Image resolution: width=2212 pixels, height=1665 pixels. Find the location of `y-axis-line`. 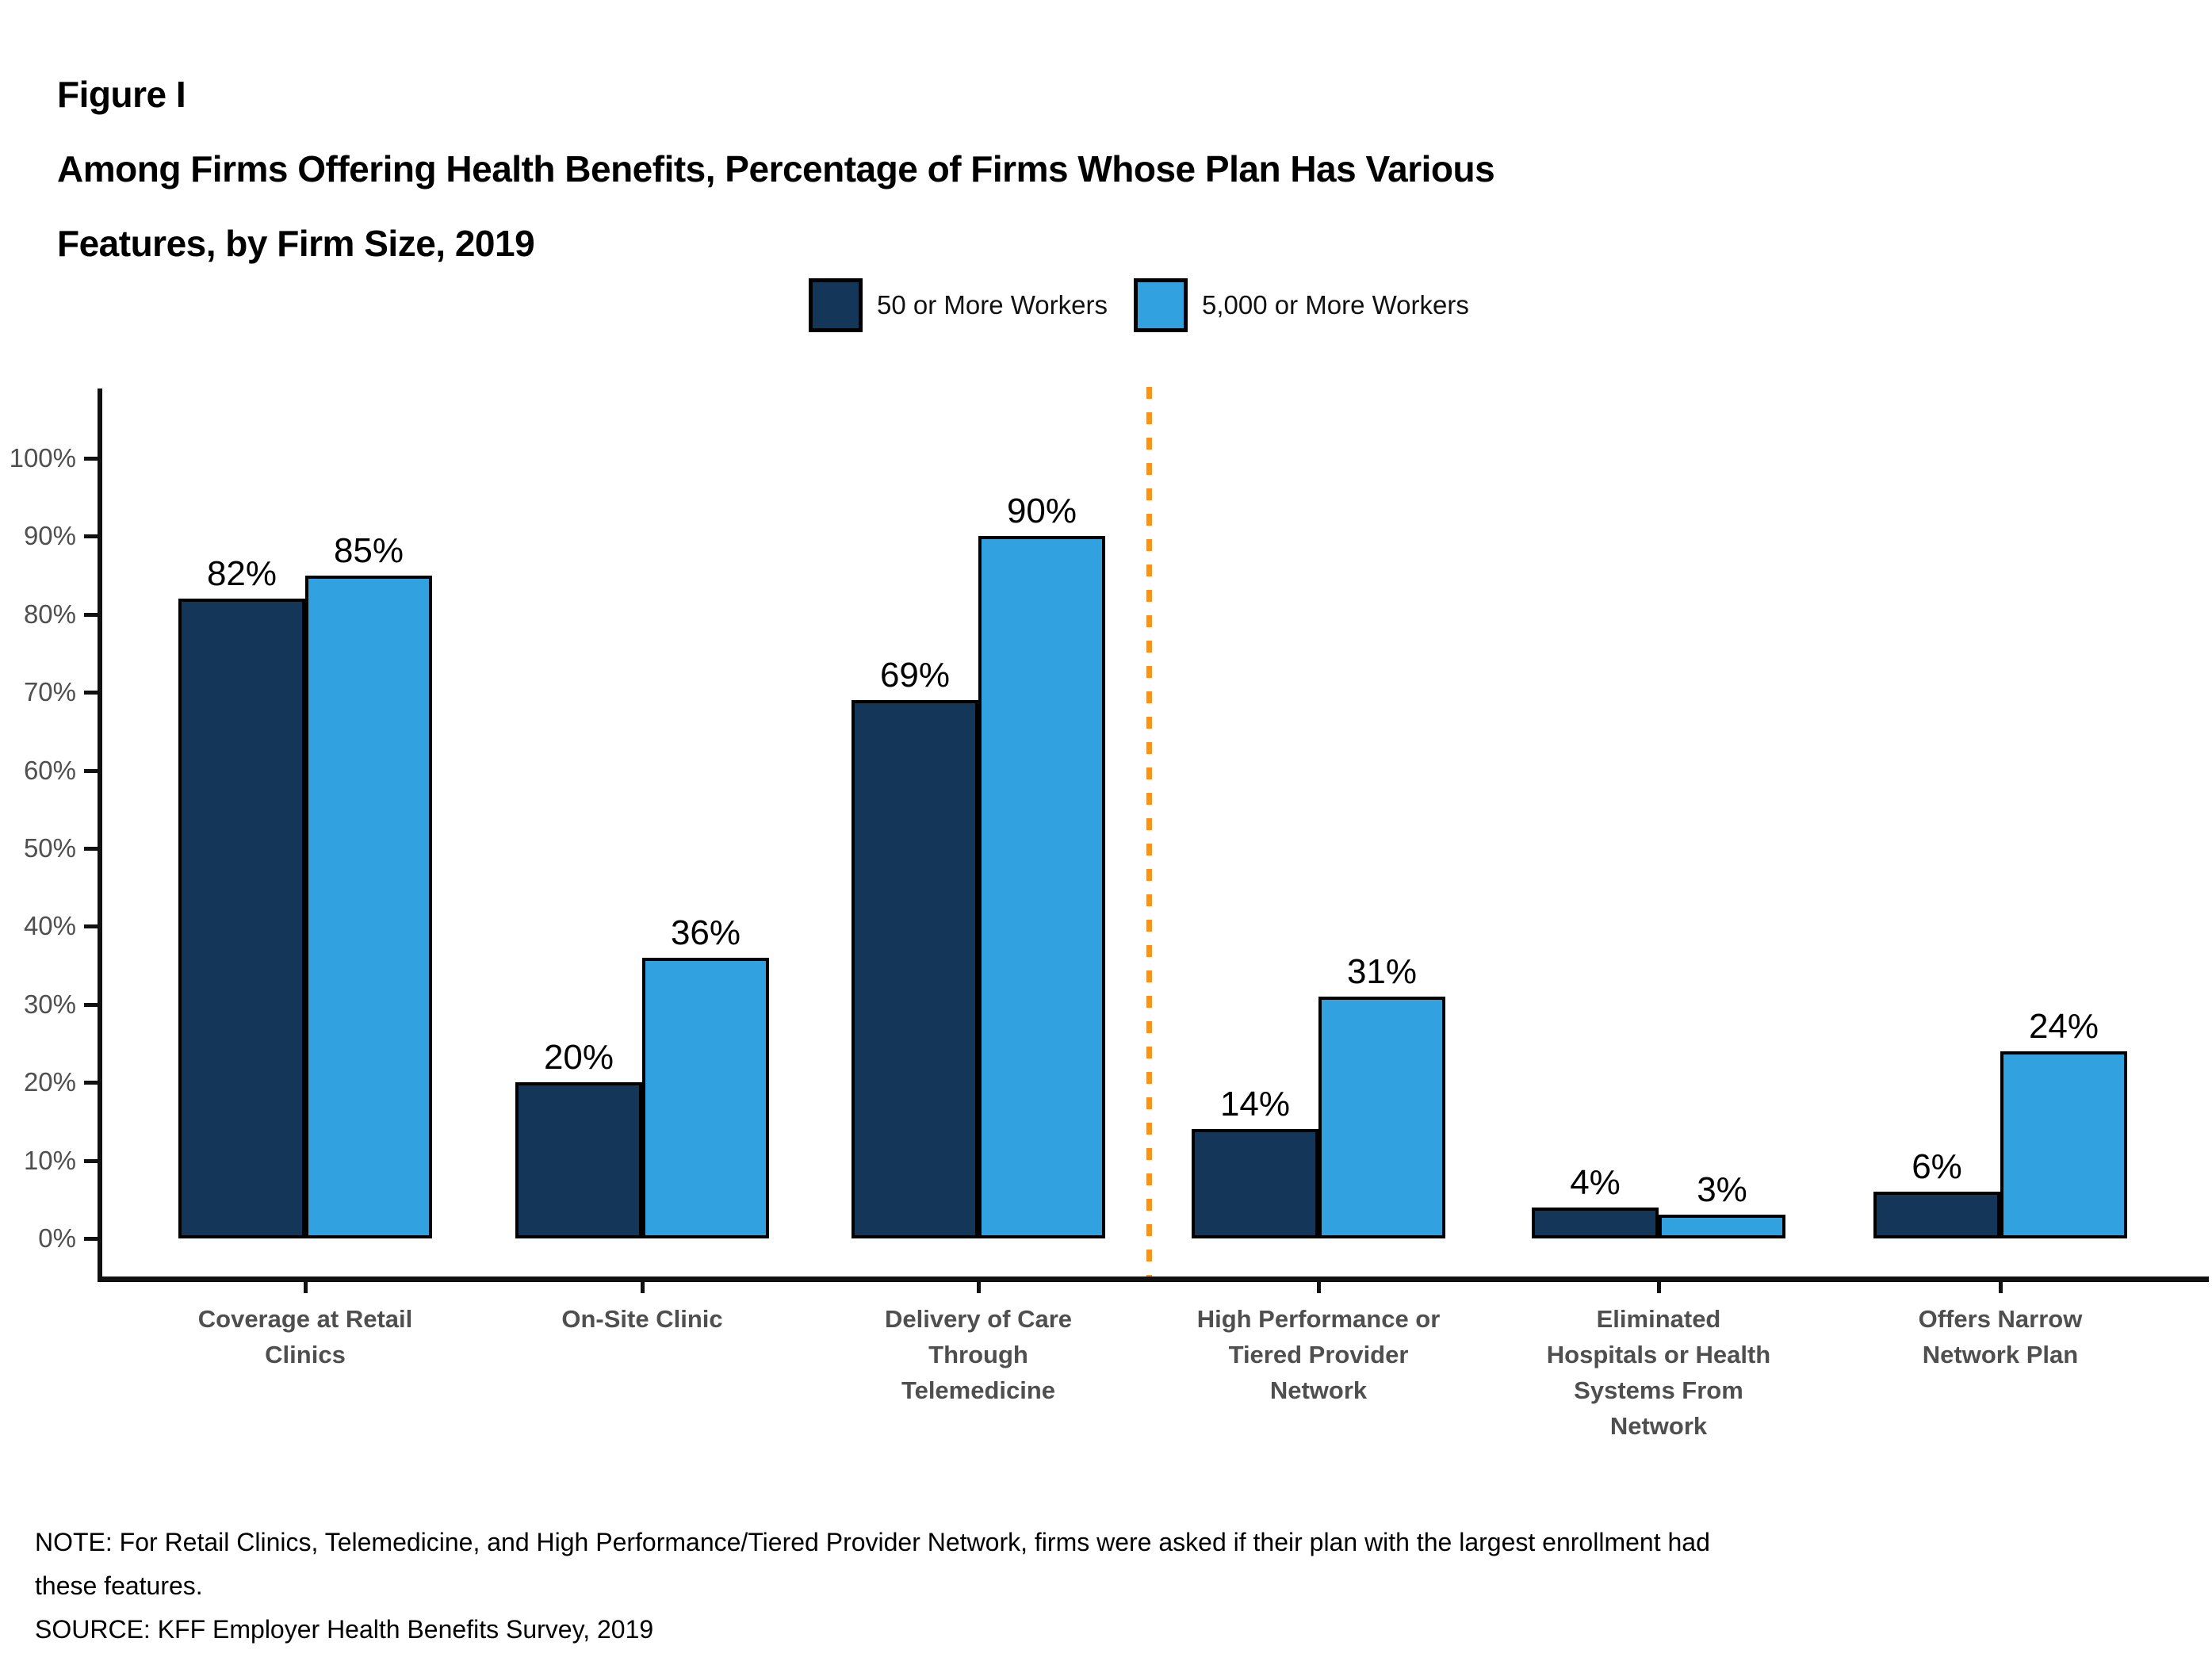

y-axis-line is located at coordinates (100, 835).